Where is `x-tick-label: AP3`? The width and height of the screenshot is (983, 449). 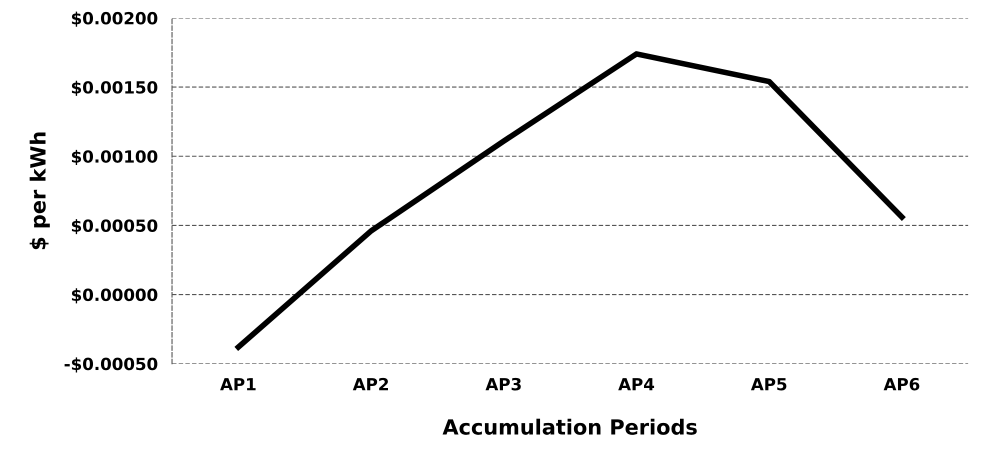 x-tick-label: AP3 is located at coordinates (503, 384).